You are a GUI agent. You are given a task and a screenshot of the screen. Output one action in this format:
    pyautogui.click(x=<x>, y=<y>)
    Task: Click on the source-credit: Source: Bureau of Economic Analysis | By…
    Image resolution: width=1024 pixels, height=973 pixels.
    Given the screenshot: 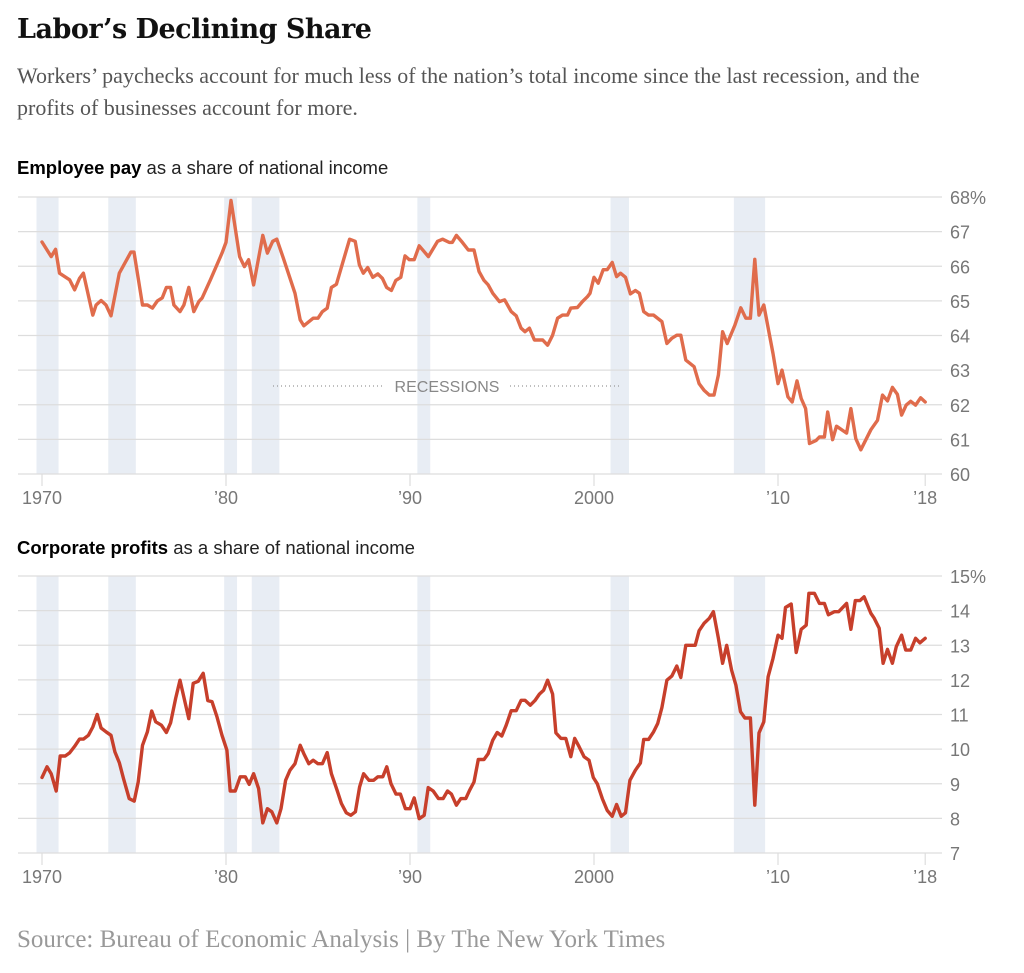 What is the action you would take?
    pyautogui.click(x=341, y=939)
    